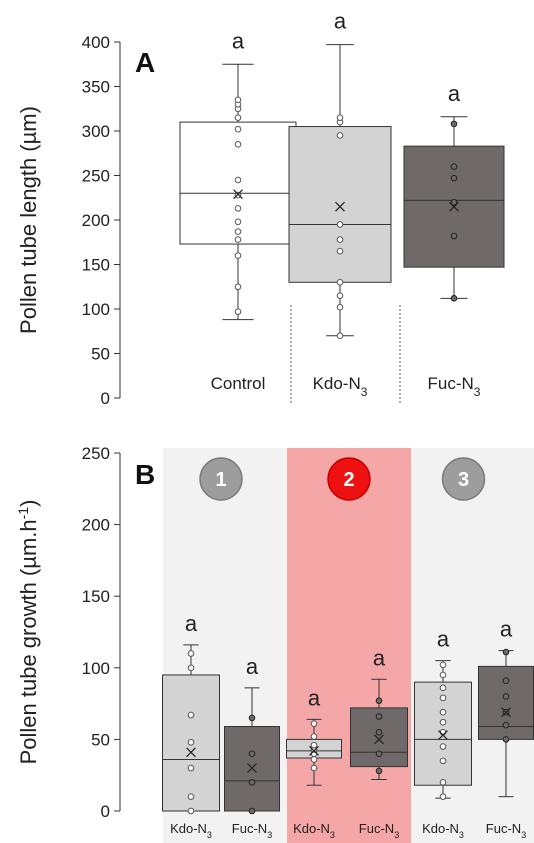 The height and width of the screenshot is (843, 534). I want to click on box-iqr, so click(340, 204).